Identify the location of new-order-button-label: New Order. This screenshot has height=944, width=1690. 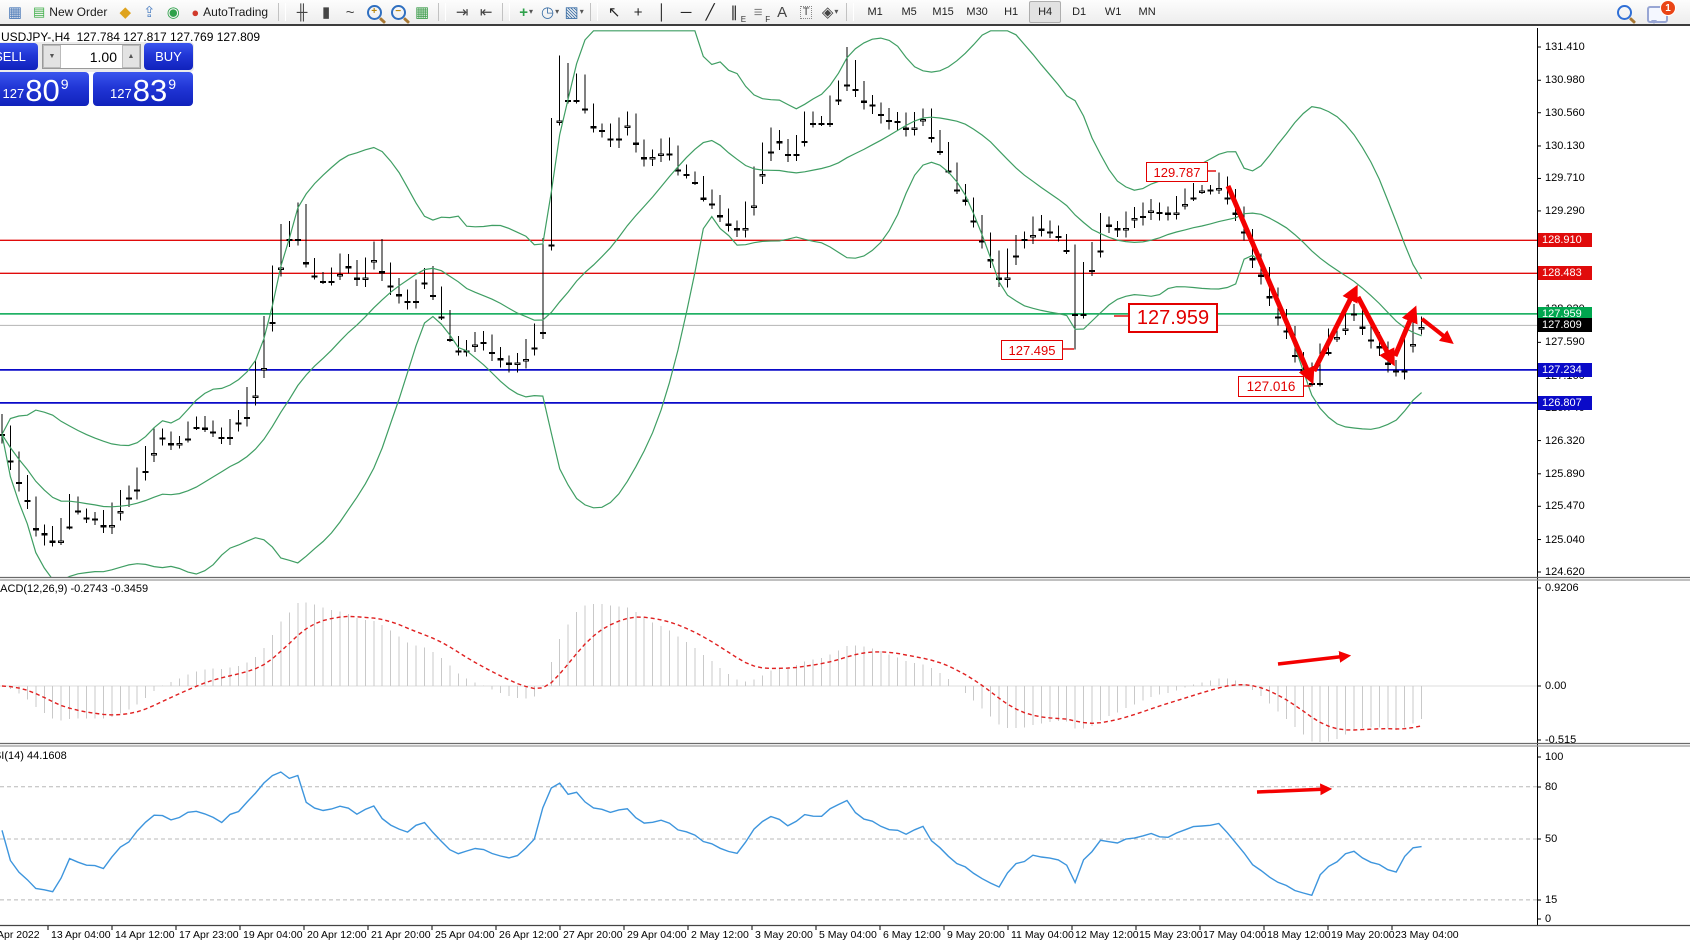
(78, 12).